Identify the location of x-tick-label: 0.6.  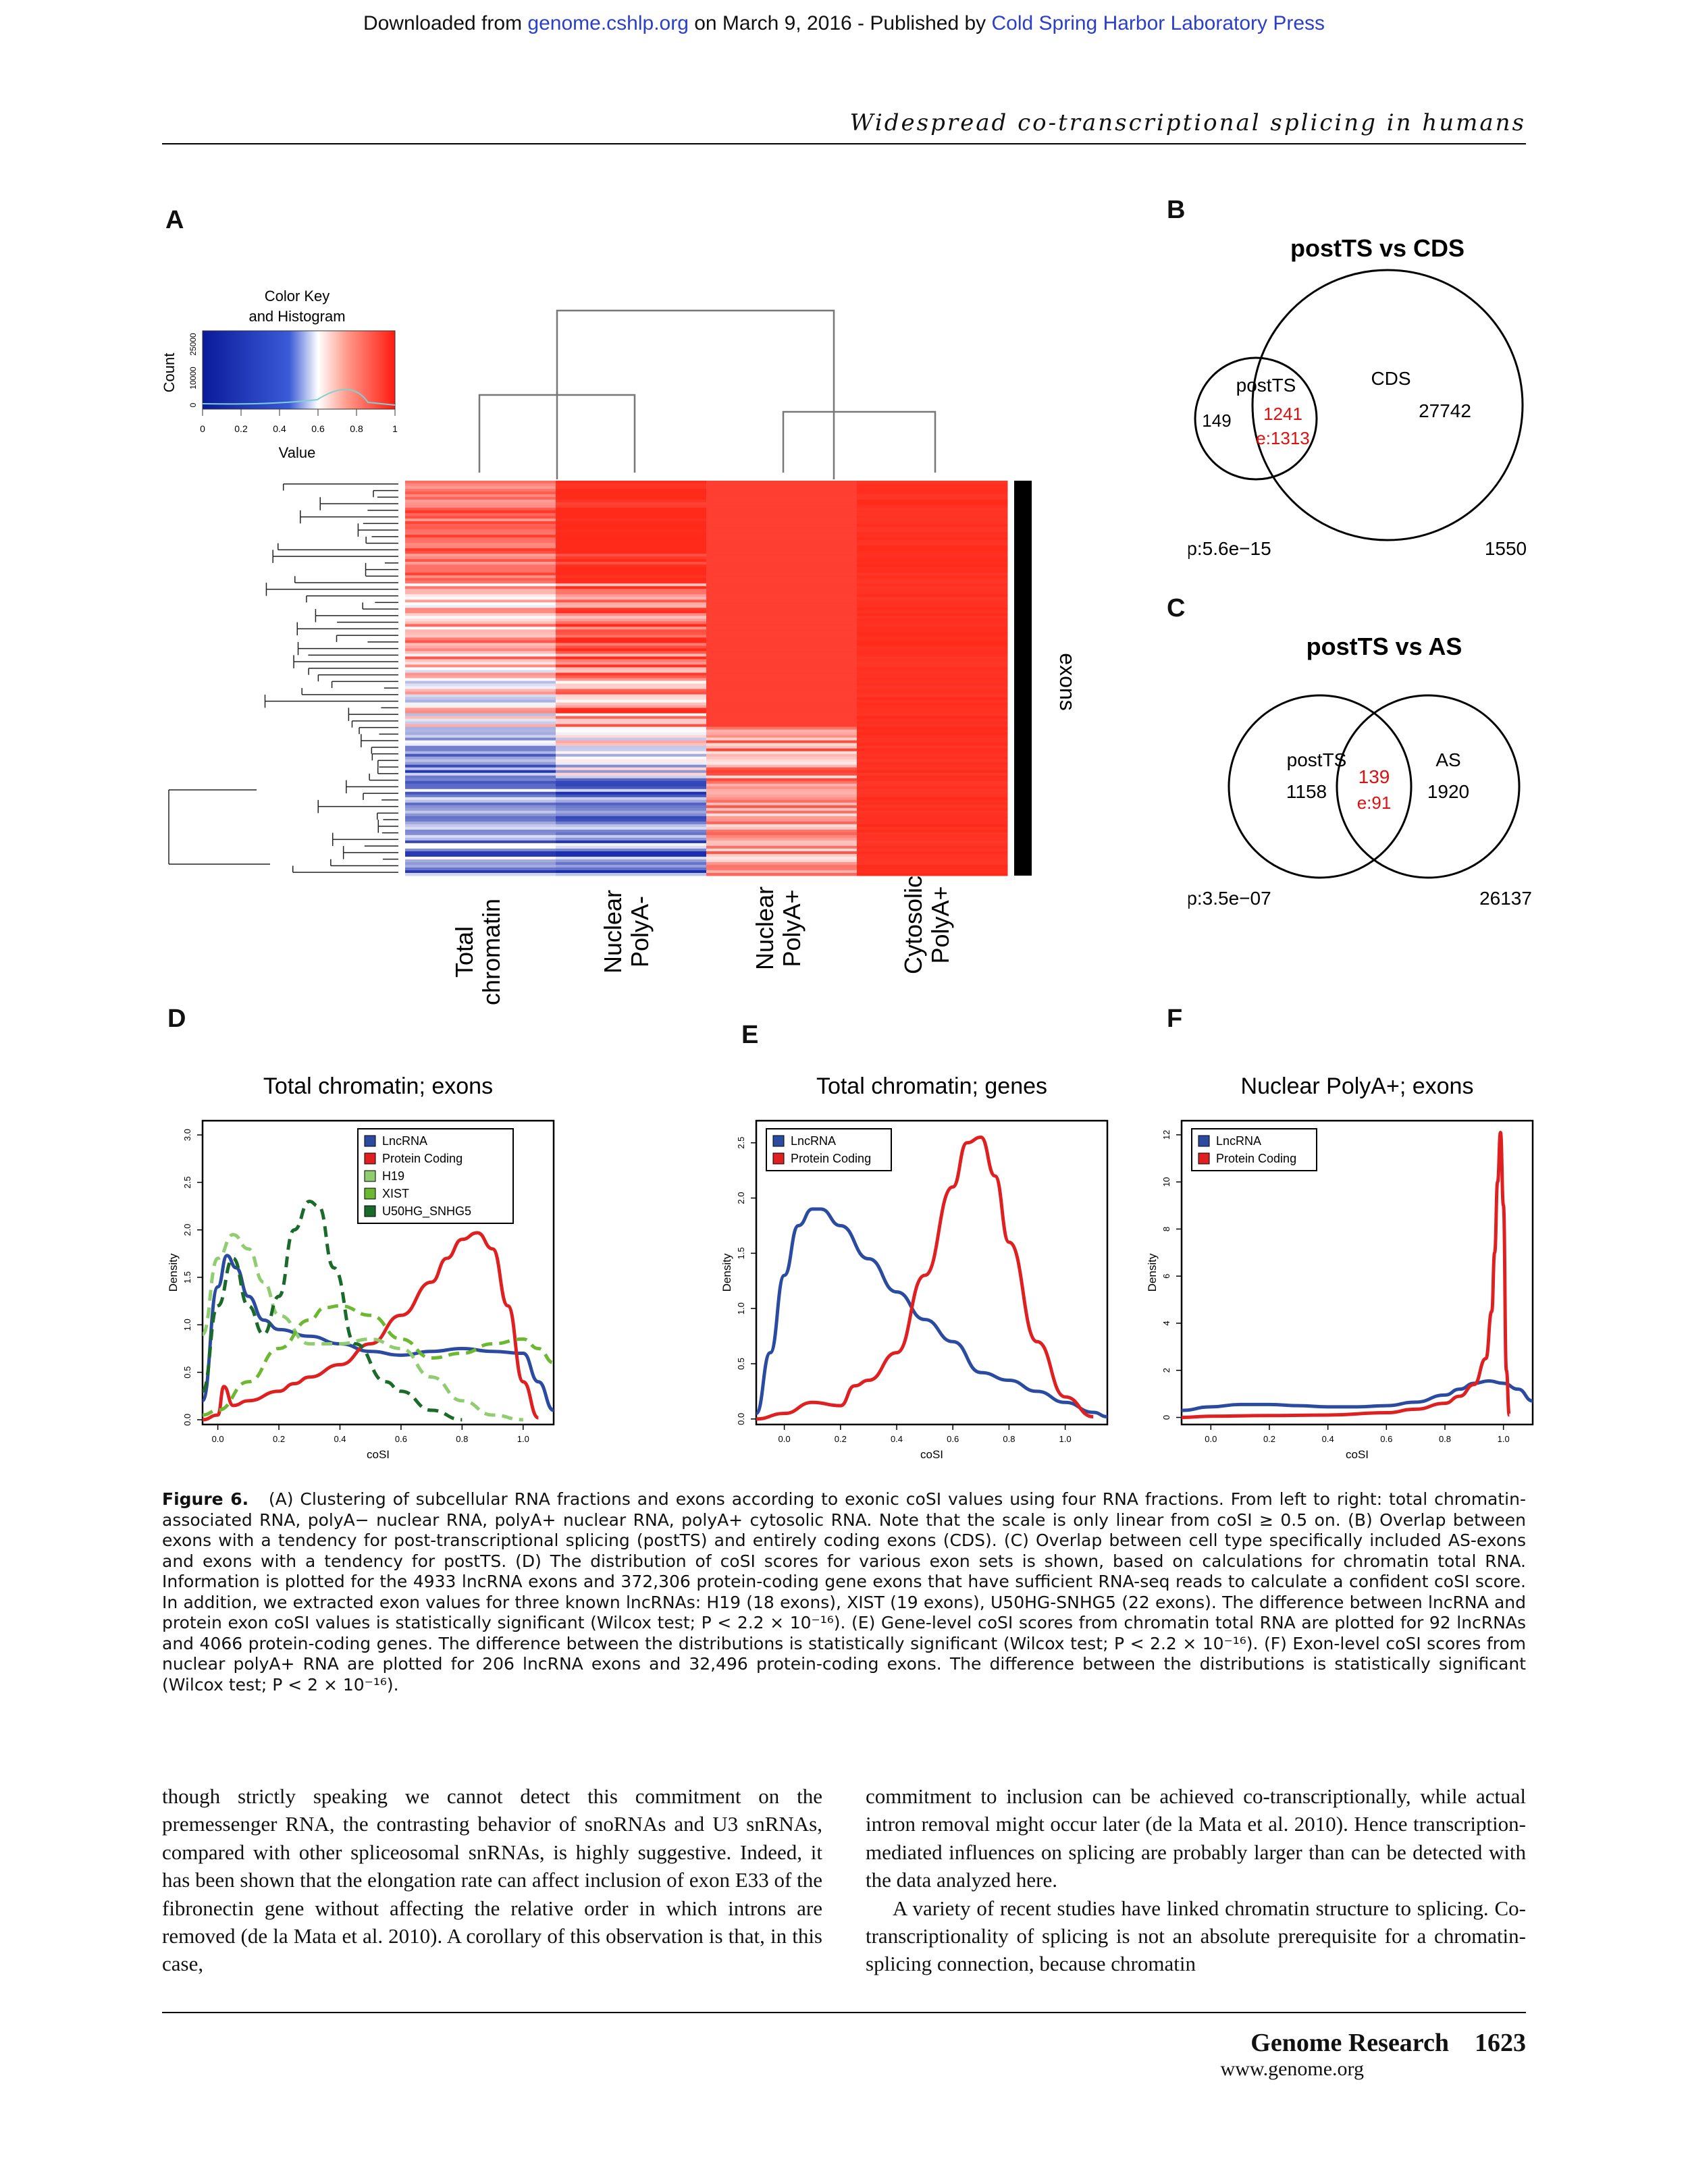
(401, 1439).